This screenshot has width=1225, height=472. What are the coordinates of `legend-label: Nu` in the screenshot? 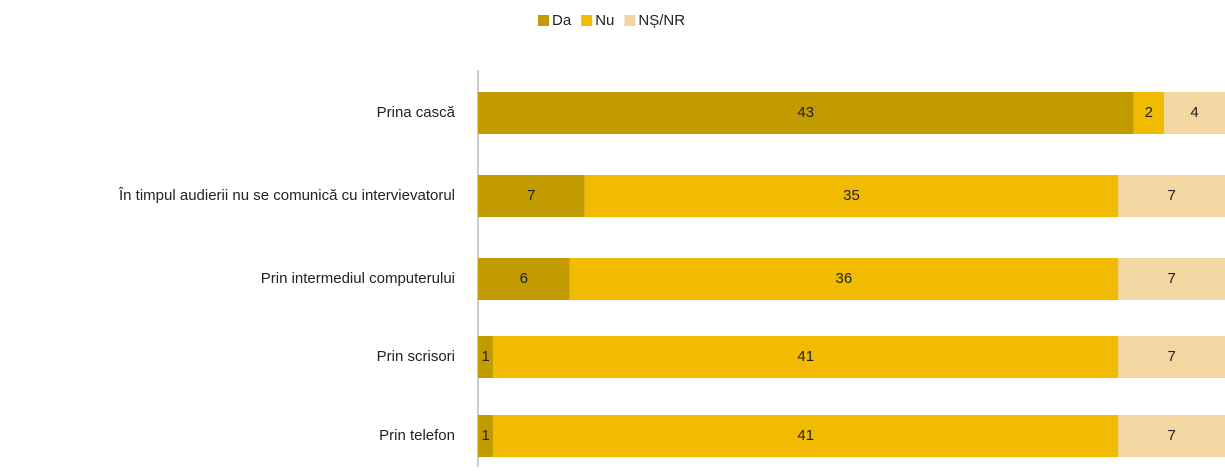 It's located at (604, 20).